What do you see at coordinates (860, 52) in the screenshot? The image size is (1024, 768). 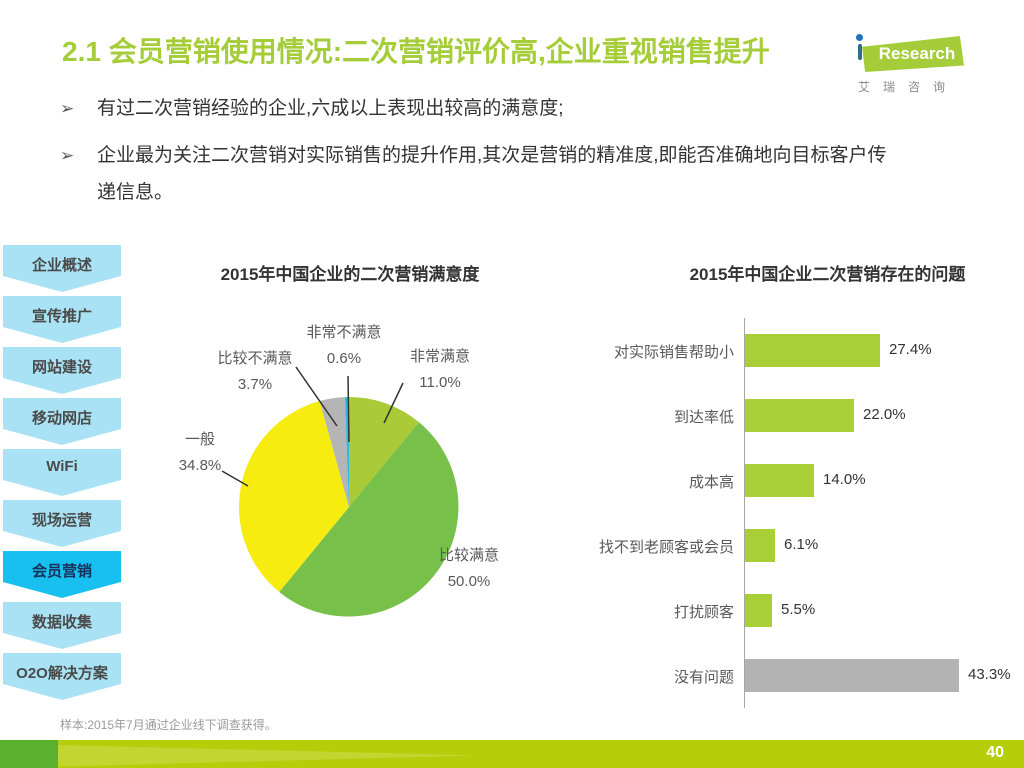 I see `logo-i-stem-icon` at bounding box center [860, 52].